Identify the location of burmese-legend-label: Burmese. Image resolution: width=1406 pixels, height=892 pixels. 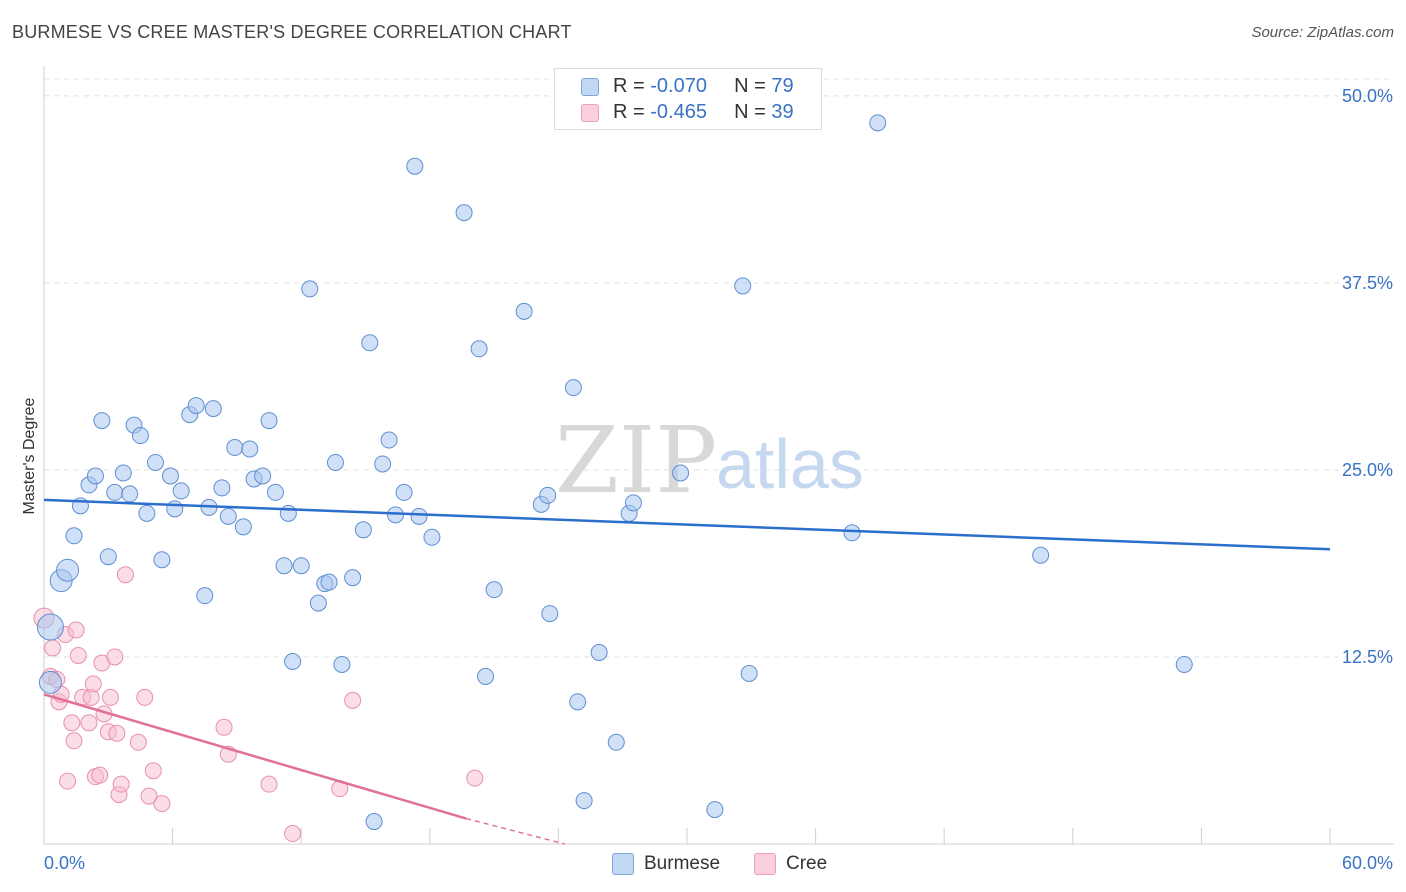
(682, 863).